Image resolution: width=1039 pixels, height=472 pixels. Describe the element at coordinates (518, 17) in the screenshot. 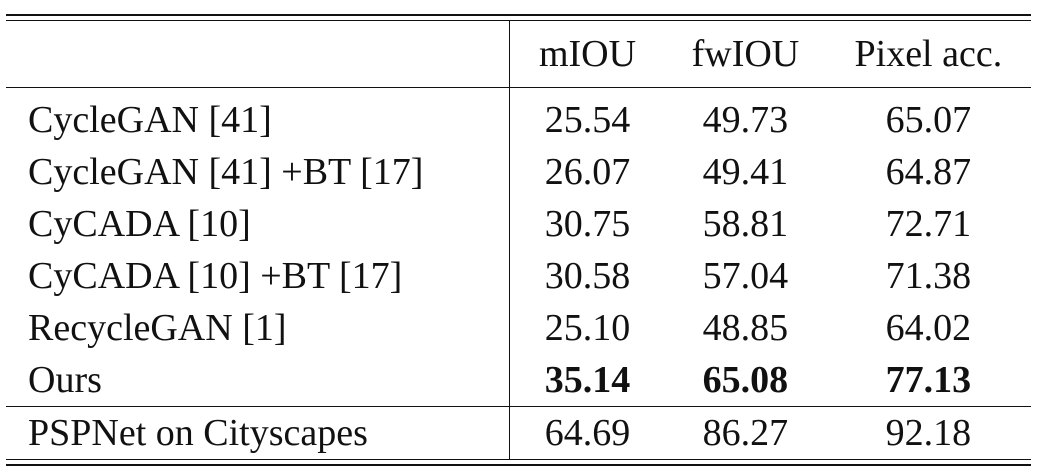

I see `table-top-rule` at that location.